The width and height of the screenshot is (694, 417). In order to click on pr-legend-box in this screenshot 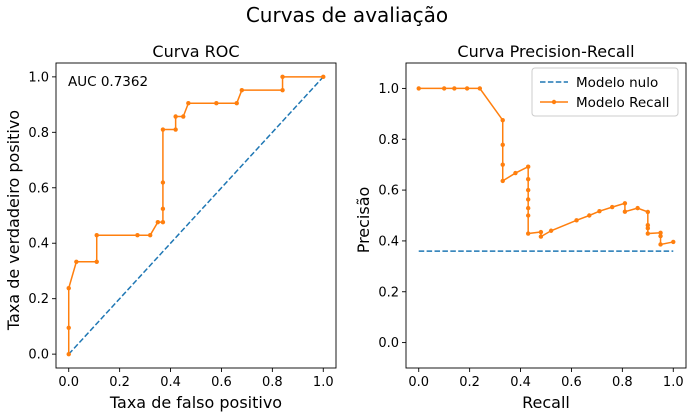, I will do `click(605, 92)`.